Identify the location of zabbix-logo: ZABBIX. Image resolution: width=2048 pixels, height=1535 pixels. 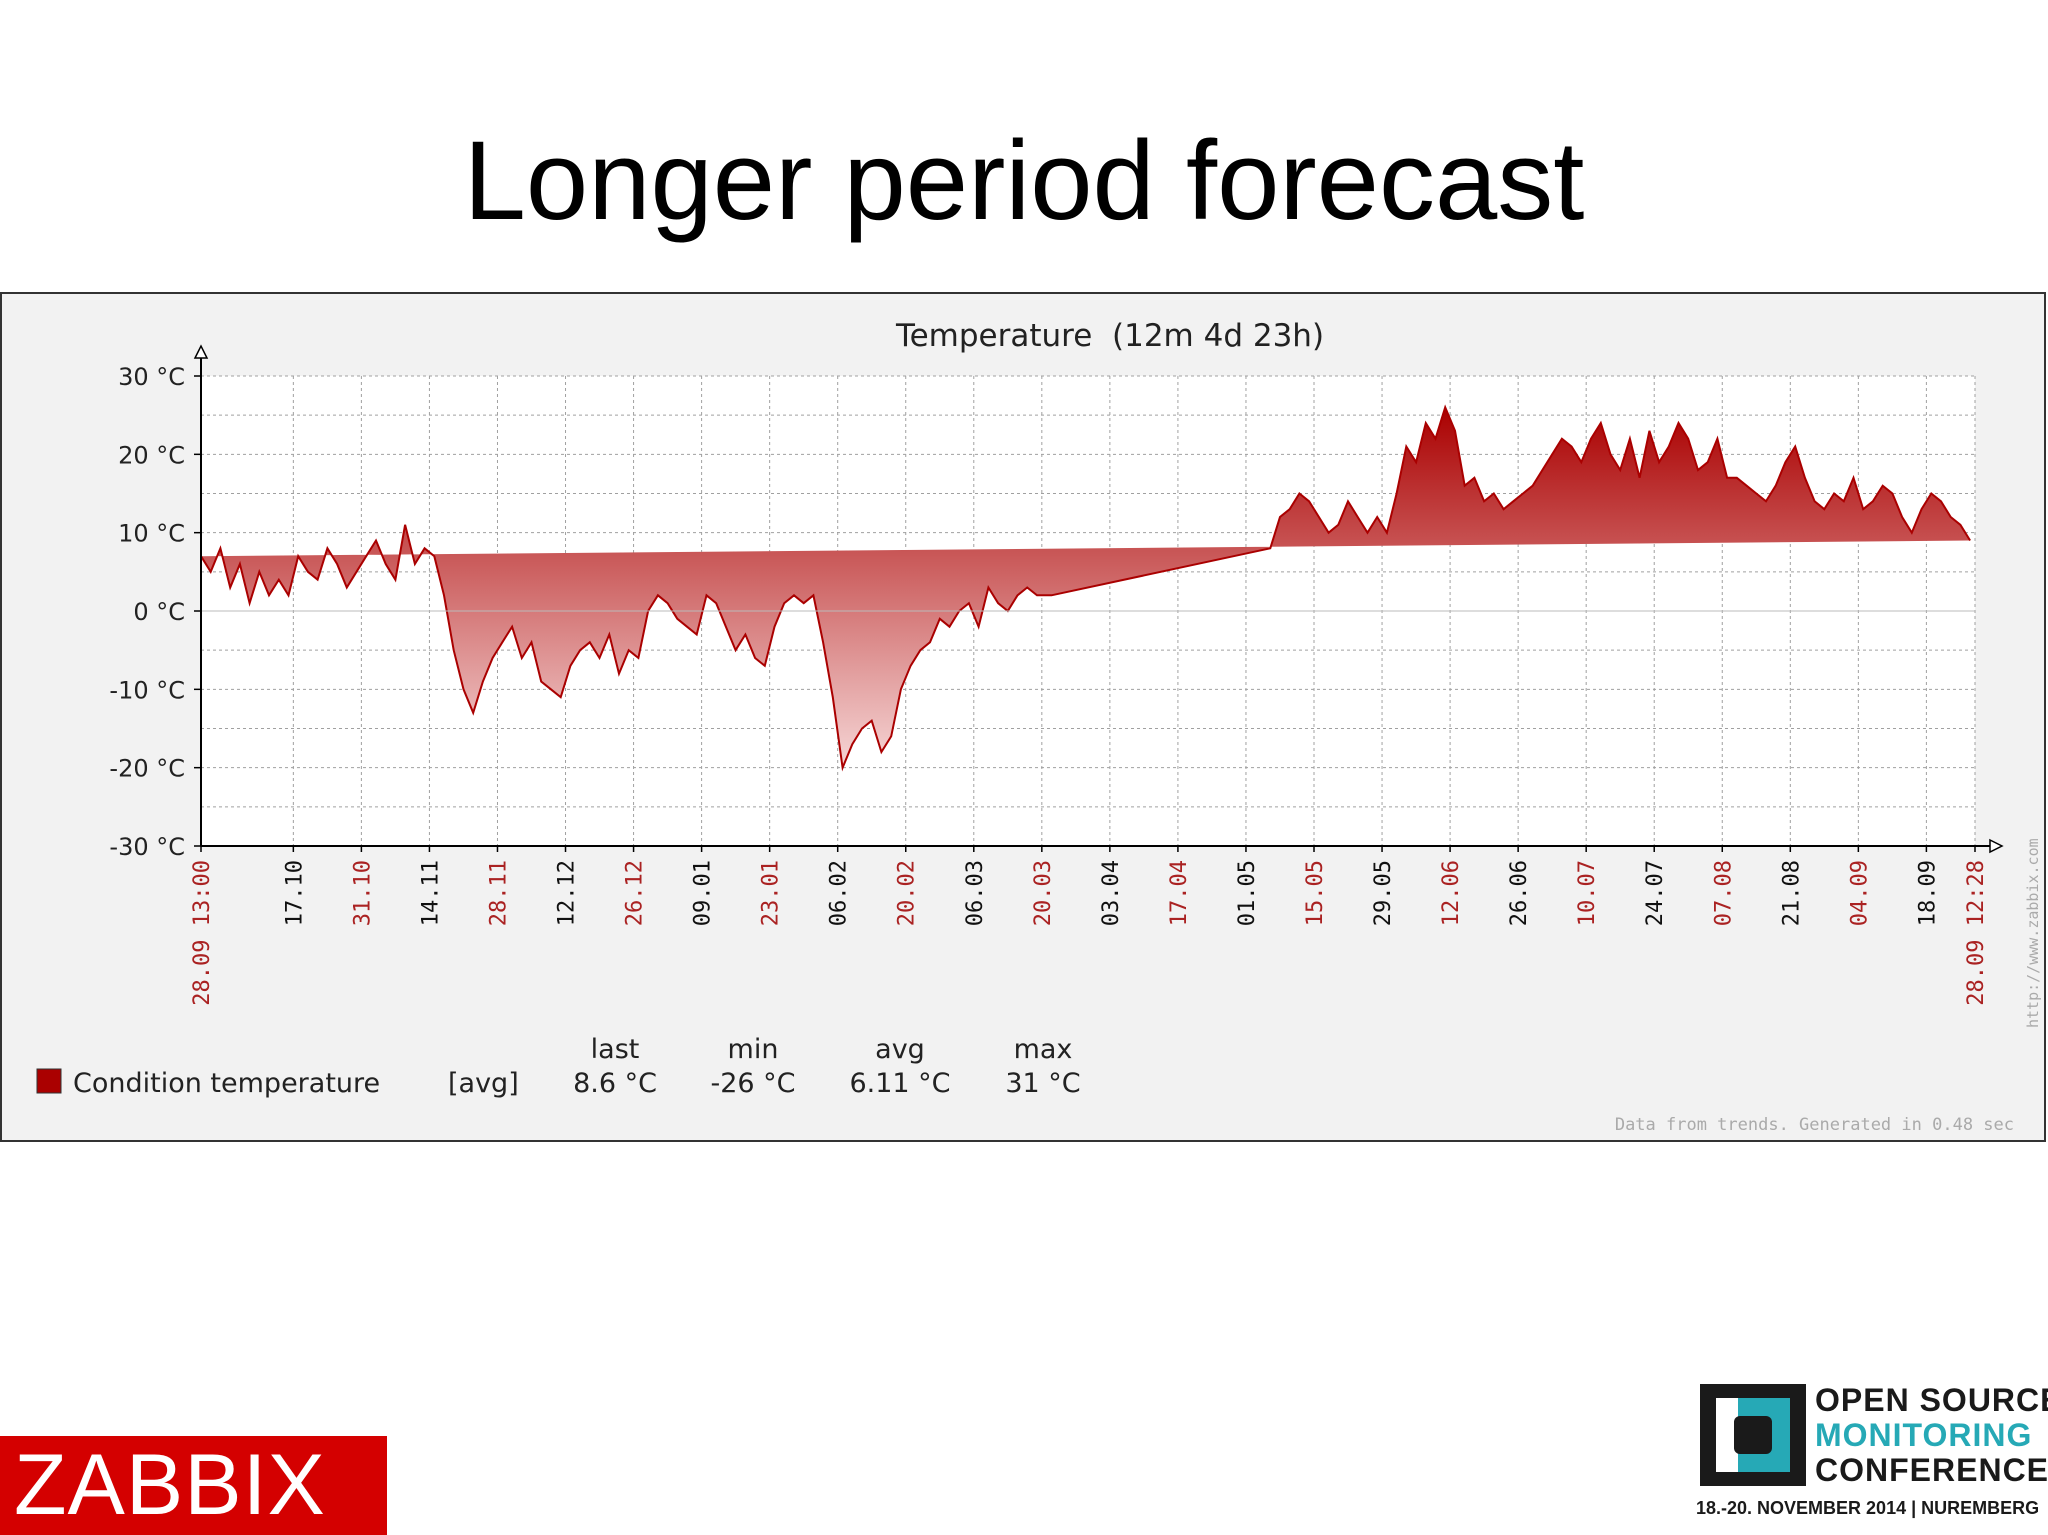
(193, 1485).